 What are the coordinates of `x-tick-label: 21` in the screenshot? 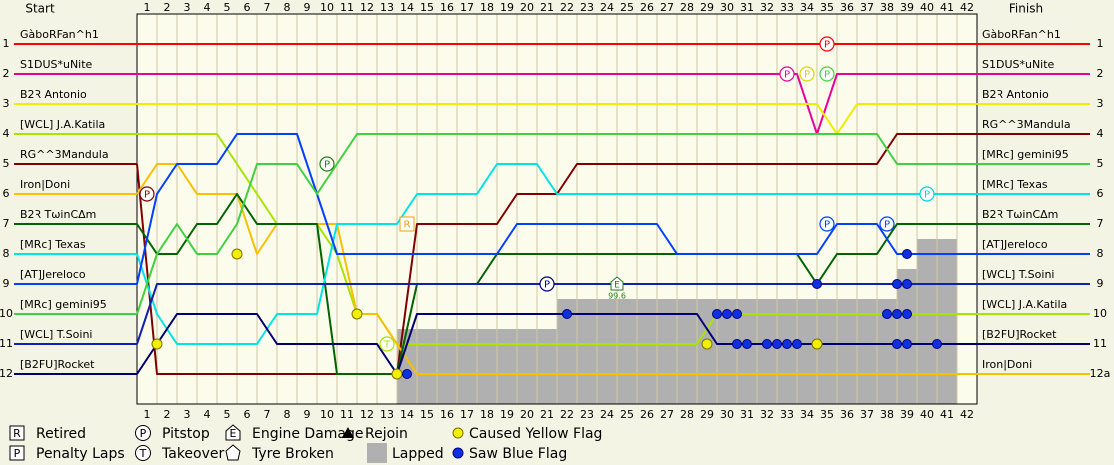 It's located at (547, 414).